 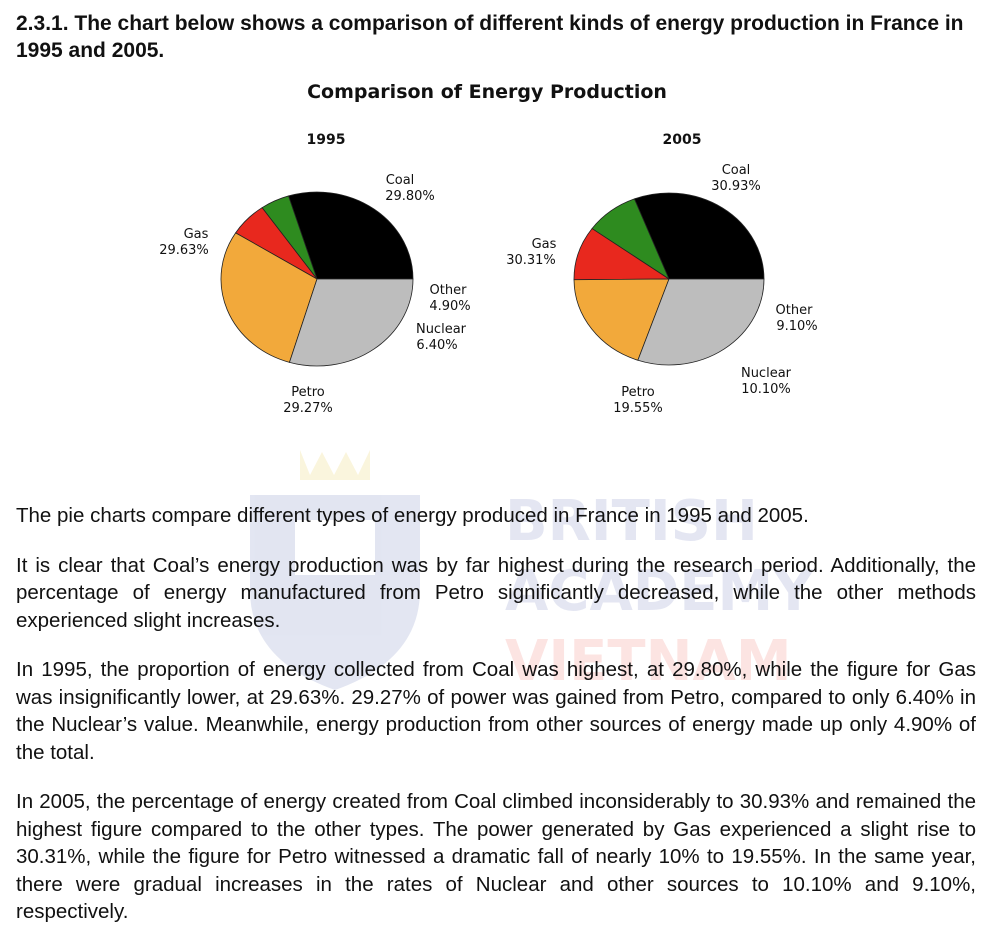 I want to click on slice-gas-1995, so click(x=351, y=322).